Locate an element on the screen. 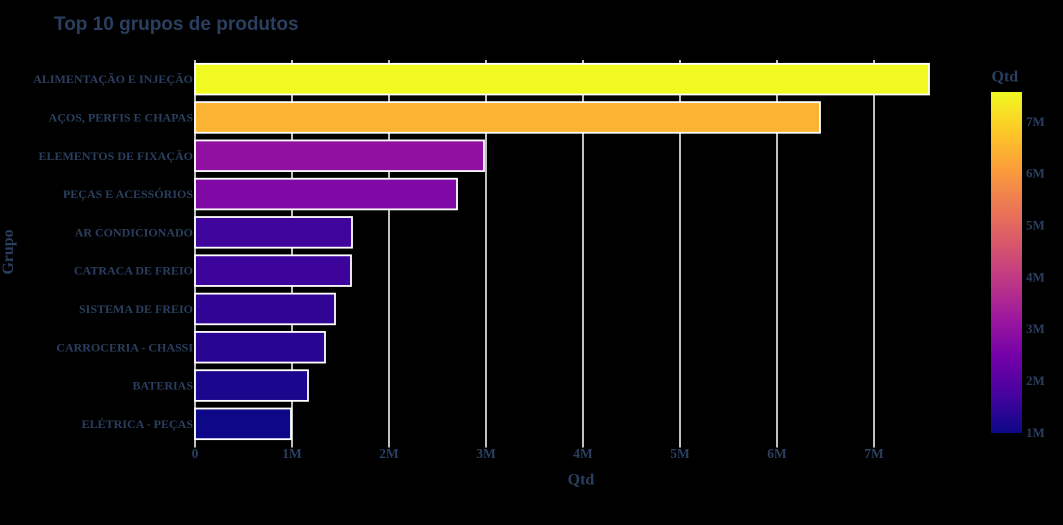 This screenshot has width=1063, height=525. svg-text: 0 is located at coordinates (195, 453).